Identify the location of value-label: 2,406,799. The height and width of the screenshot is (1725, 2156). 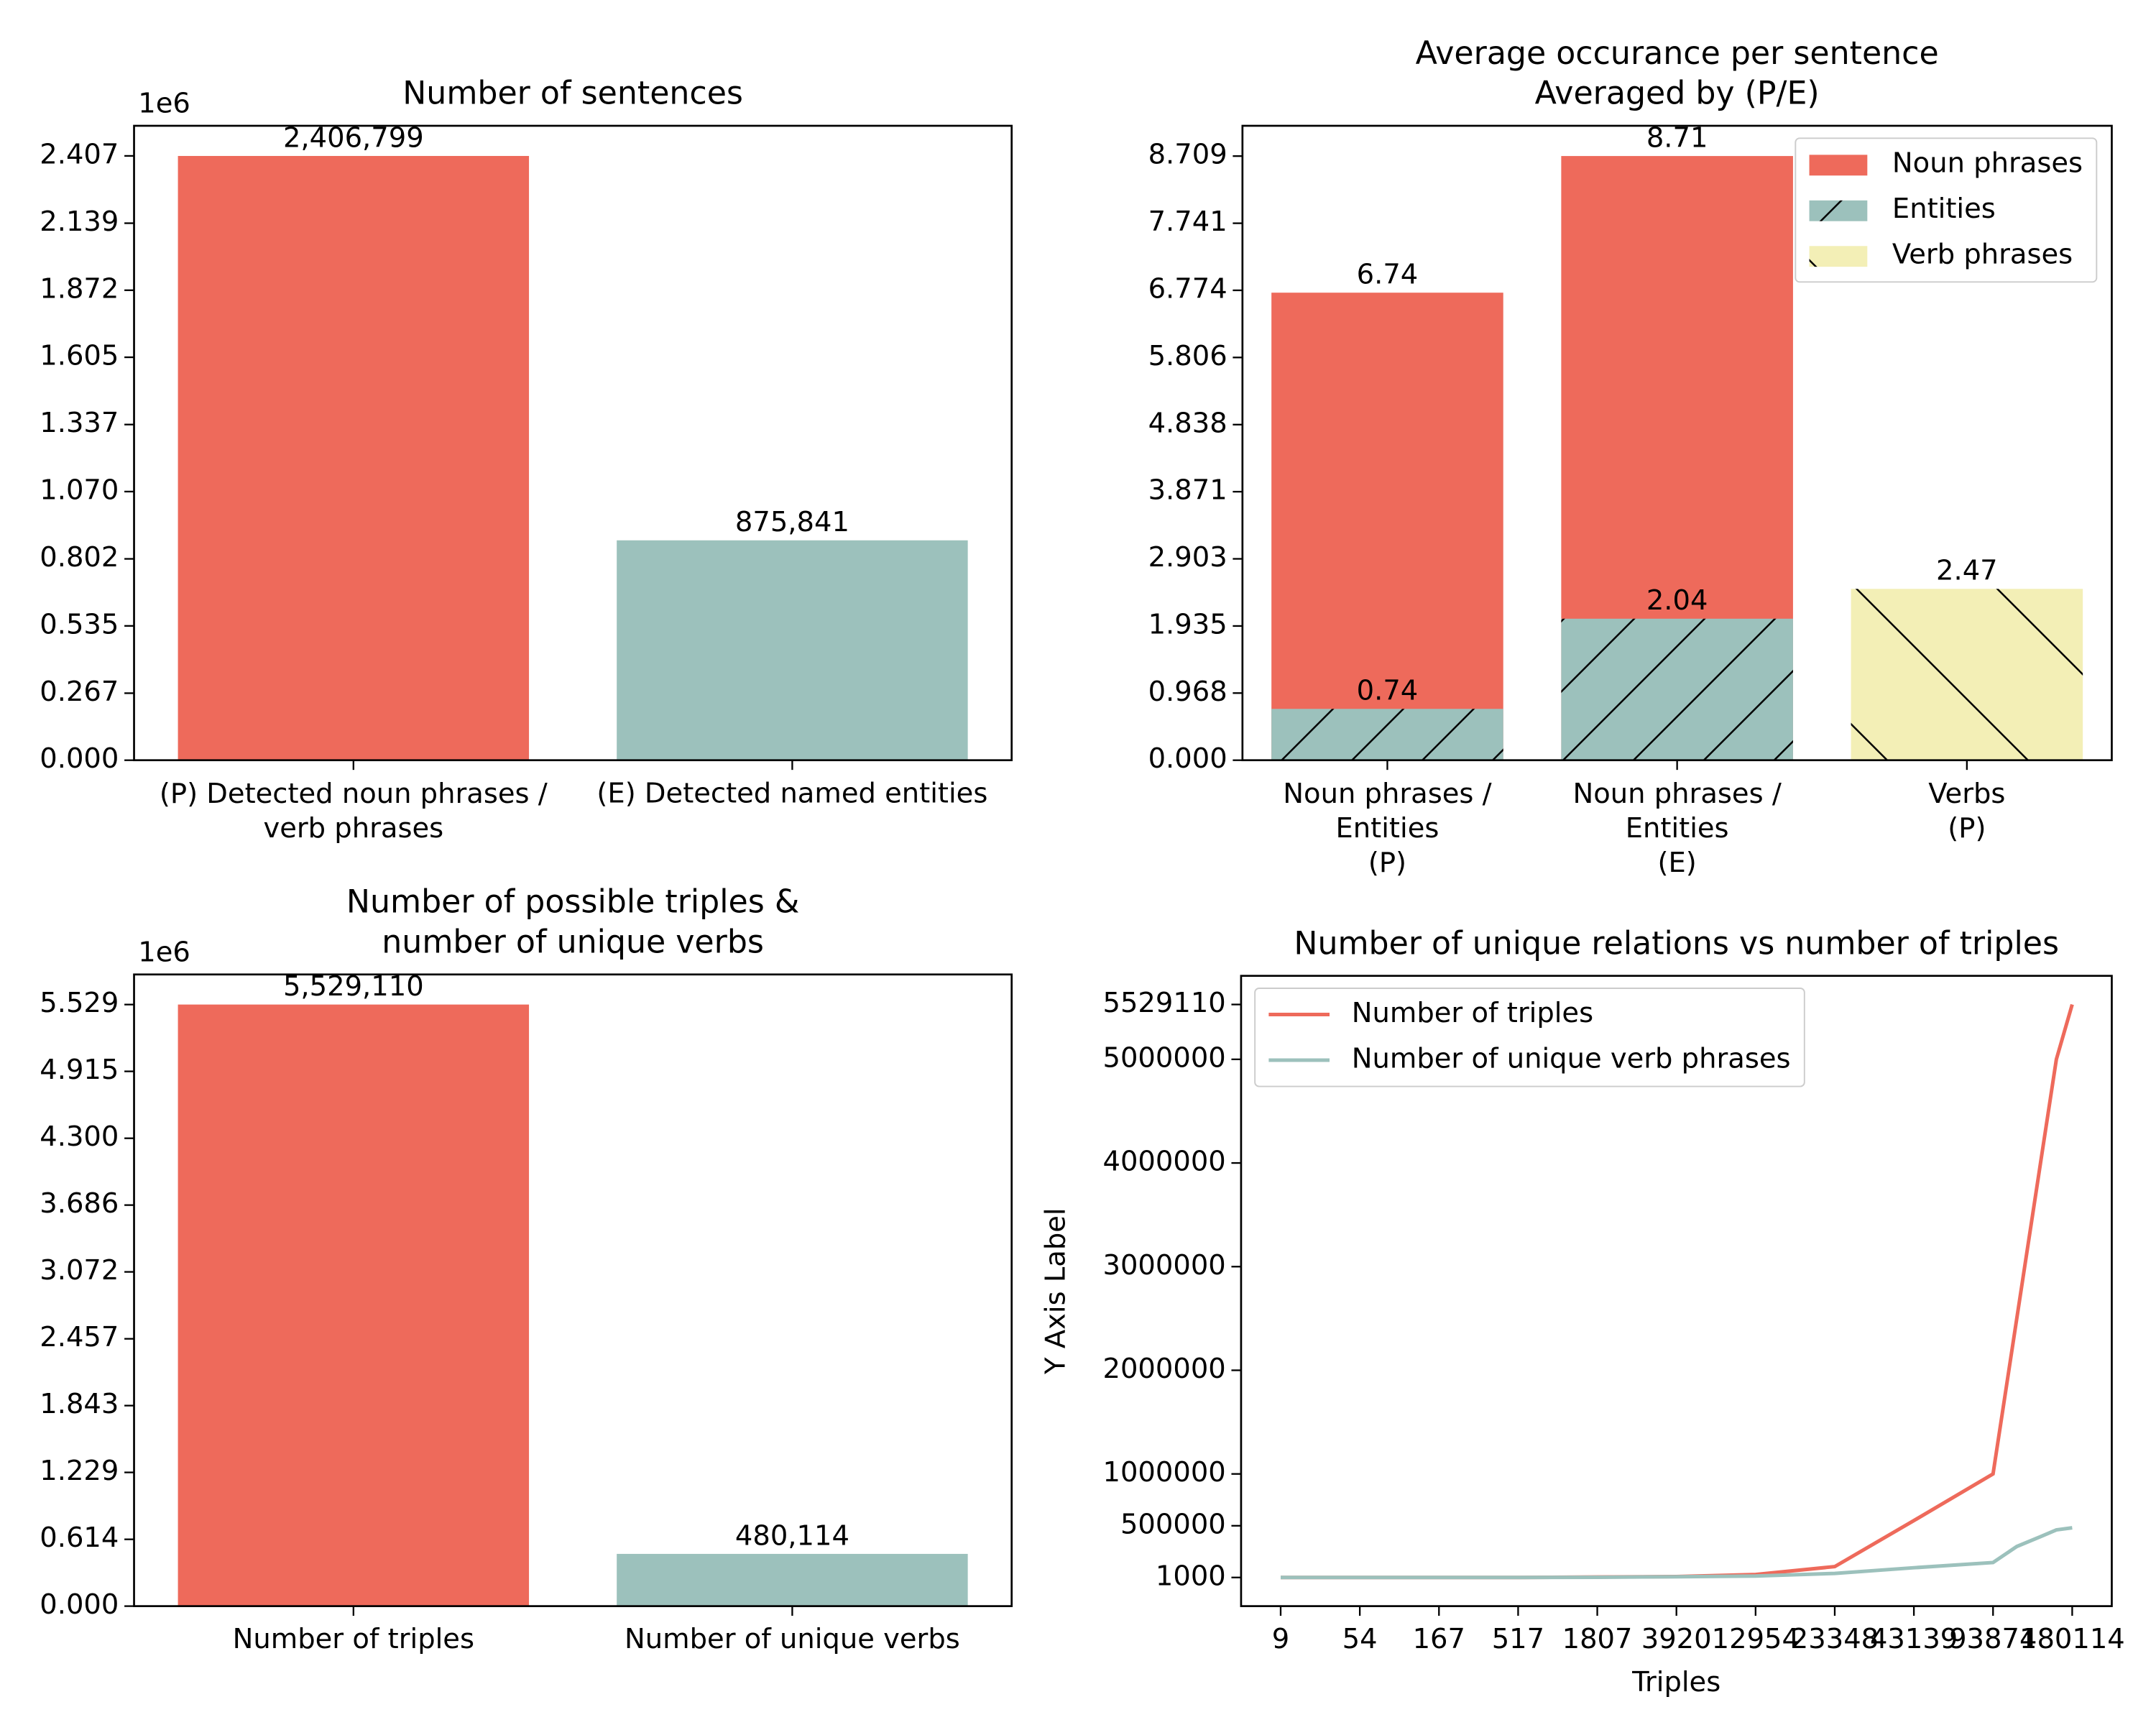
(353, 137).